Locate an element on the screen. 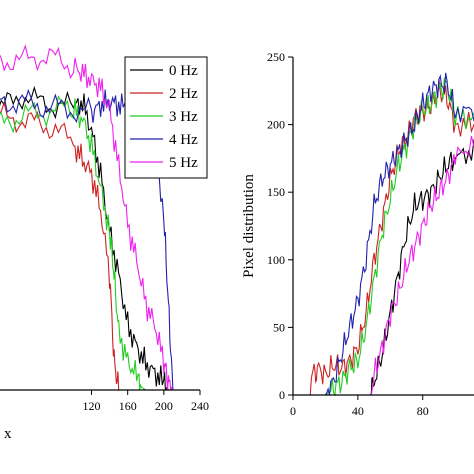  legend-label: 2 Hz is located at coordinates (183, 94).